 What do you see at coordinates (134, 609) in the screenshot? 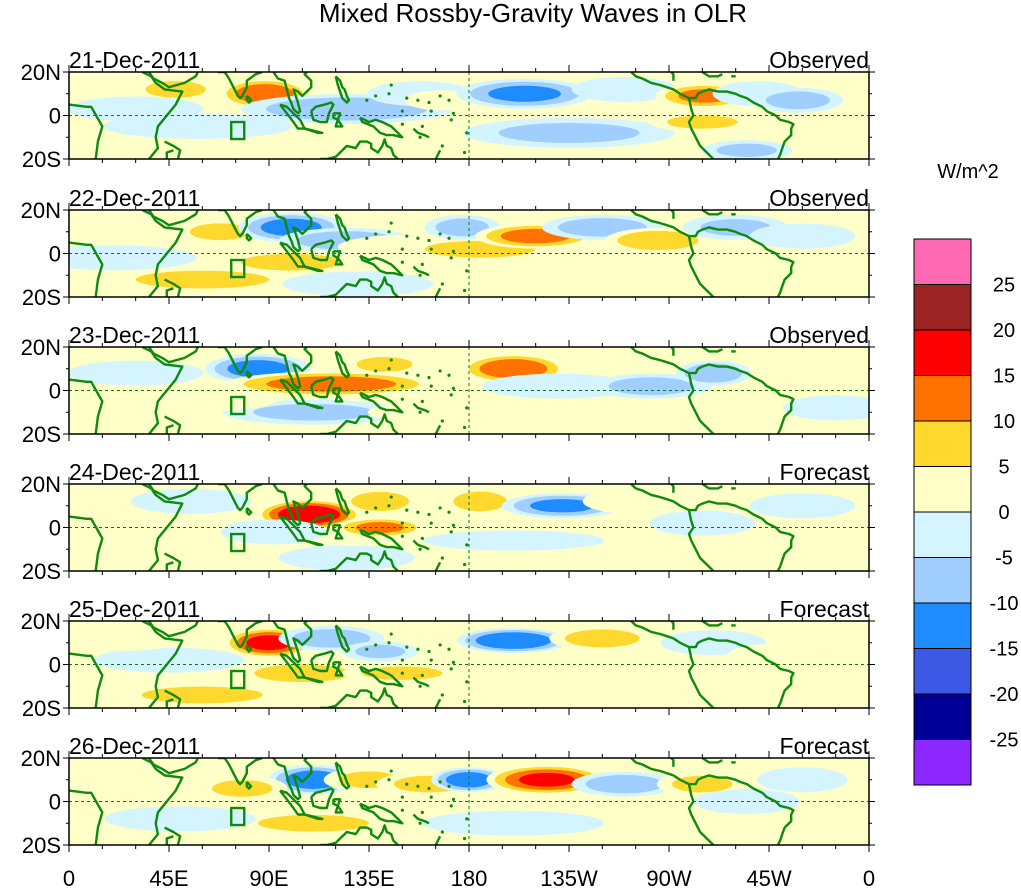
I see `panel-date: 25-Dec-2011` at bounding box center [134, 609].